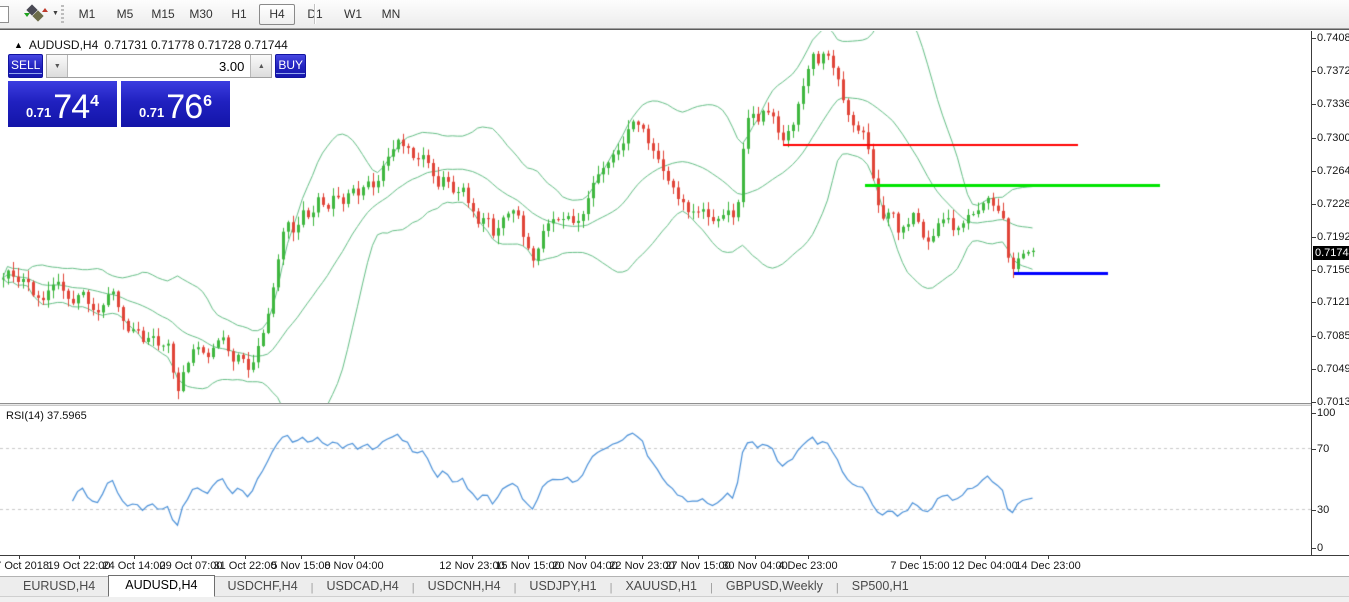 Image resolution: width=1349 pixels, height=602 pixels. I want to click on volume-spinner: ▼ ▲, so click(159, 66).